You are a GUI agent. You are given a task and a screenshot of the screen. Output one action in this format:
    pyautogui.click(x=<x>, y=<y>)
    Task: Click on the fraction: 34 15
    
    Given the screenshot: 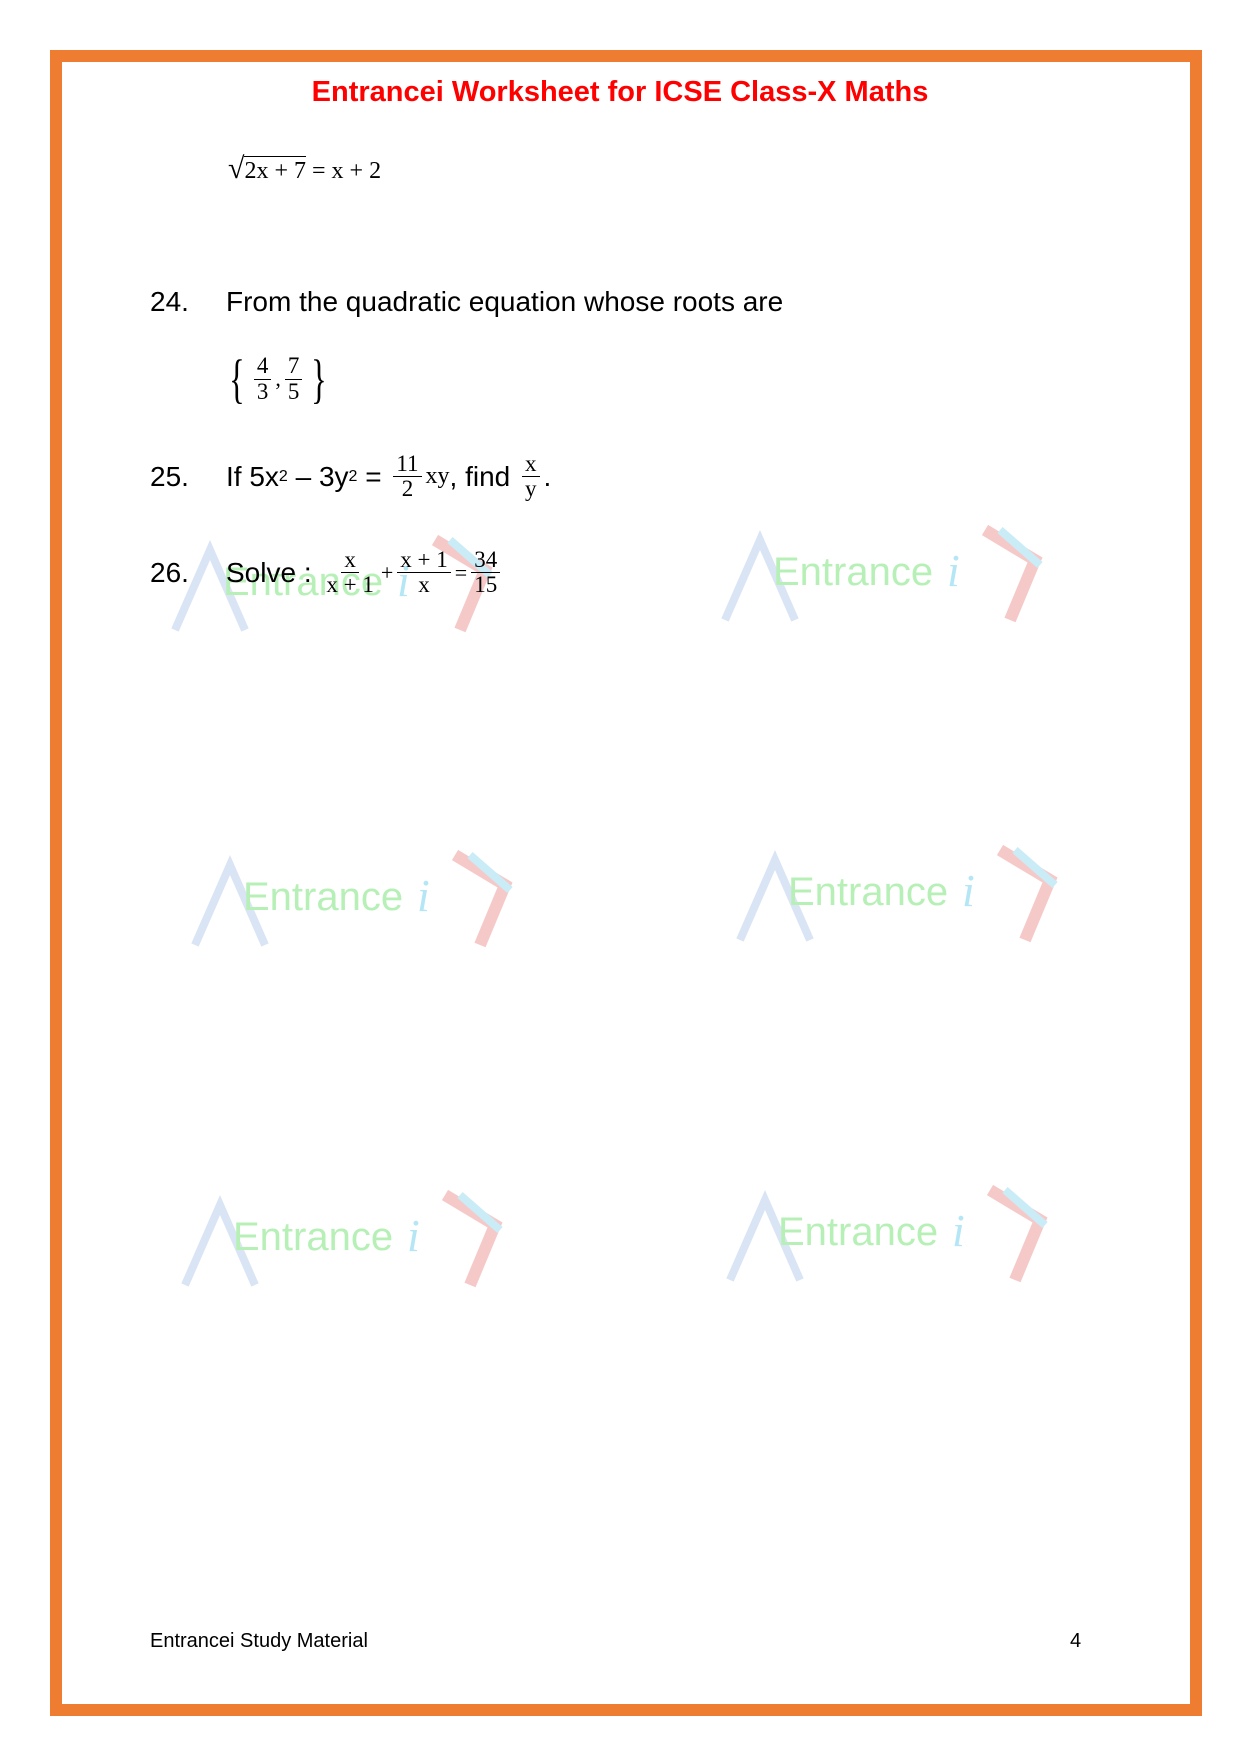 What is the action you would take?
    pyautogui.click(x=486, y=572)
    